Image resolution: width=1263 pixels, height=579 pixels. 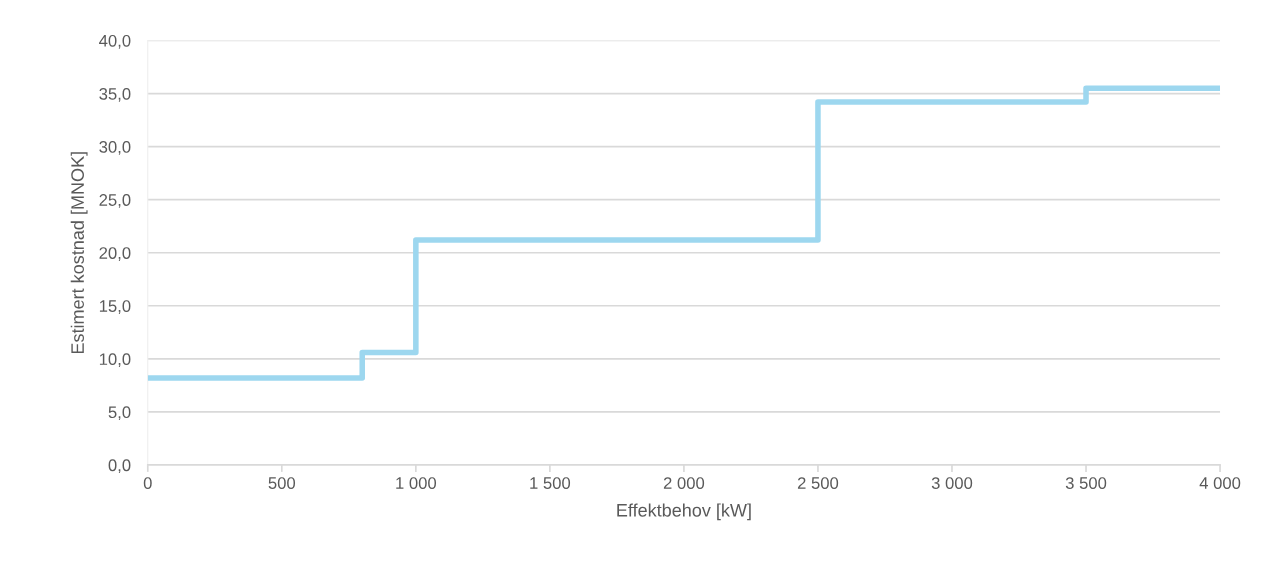 What do you see at coordinates (115, 307) in the screenshot?
I see `y-tick-label: 15,0` at bounding box center [115, 307].